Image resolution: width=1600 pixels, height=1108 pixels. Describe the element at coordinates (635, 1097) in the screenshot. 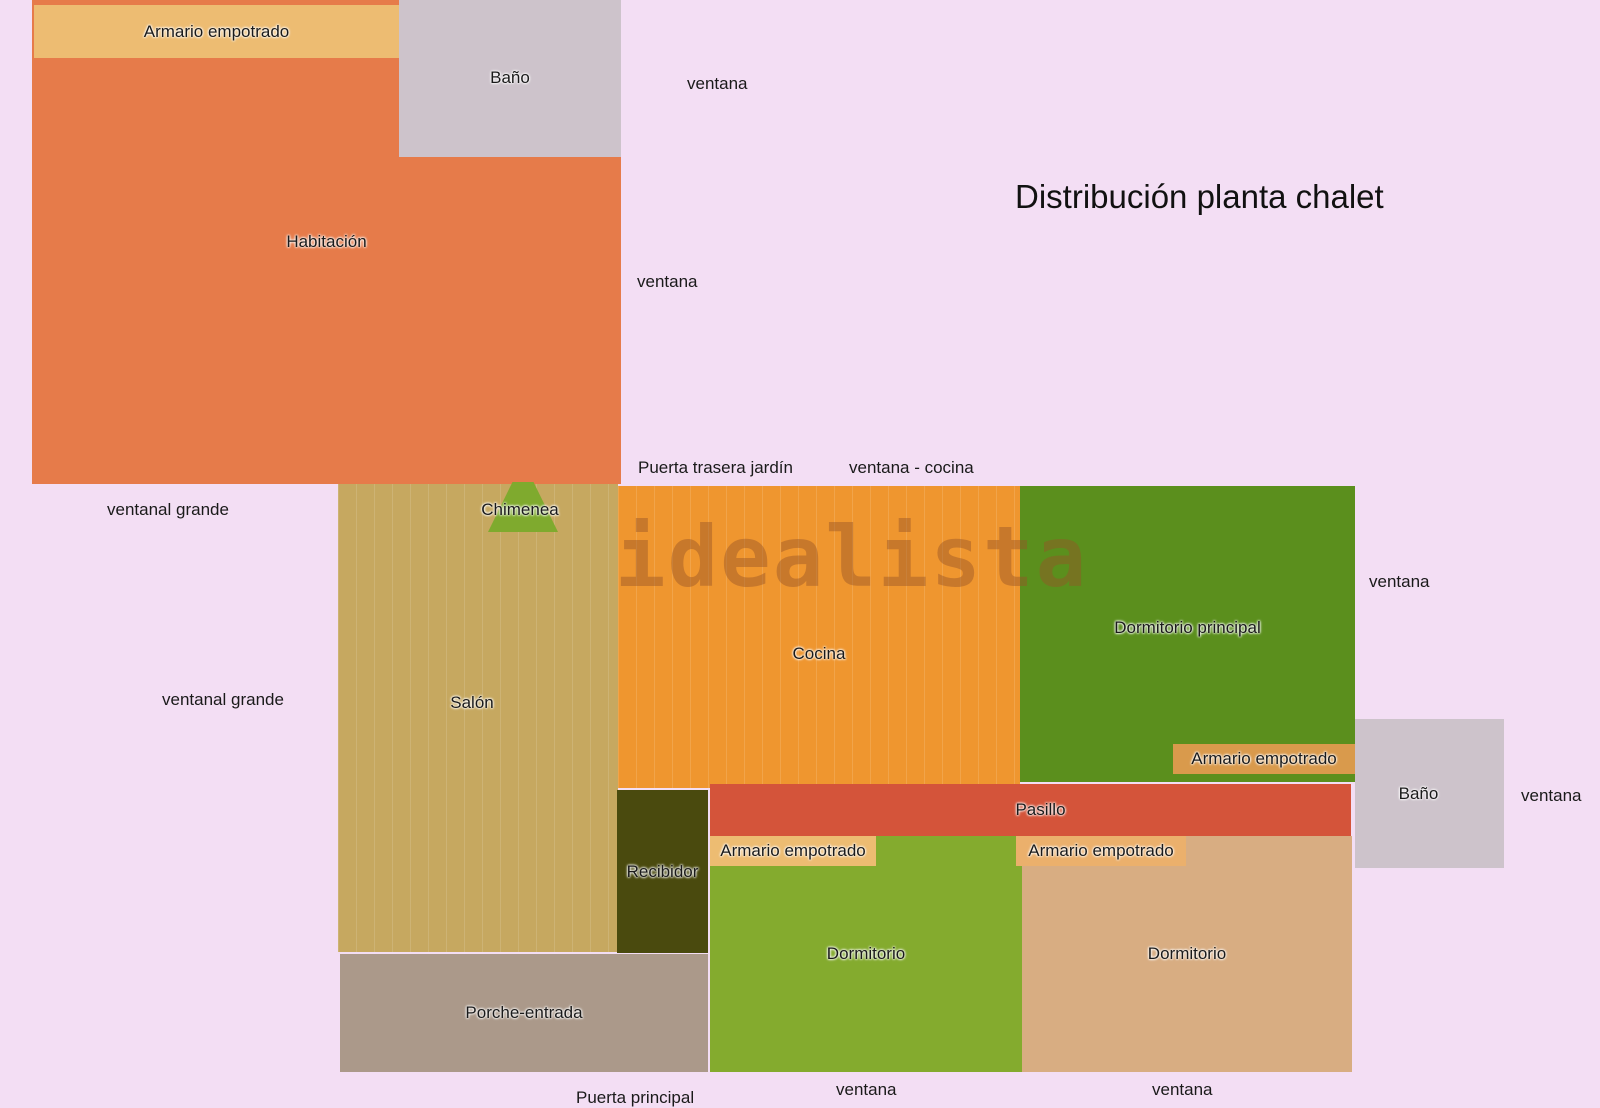

I see `label-puerta-principal: Puerta principal` at that location.